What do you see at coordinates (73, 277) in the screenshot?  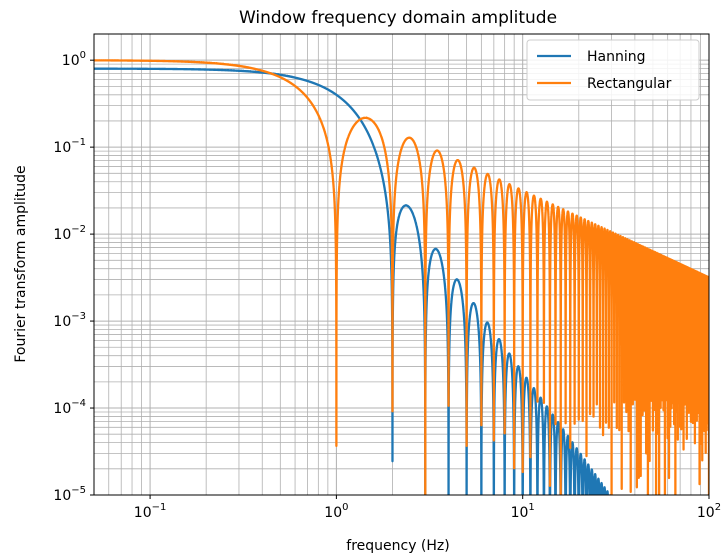 I see `y-axis-ticks: 10⁻⁵ 10⁻⁴ 10⁻³ 10⁻² 10⁻¹ 10⁰` at bounding box center [73, 277].